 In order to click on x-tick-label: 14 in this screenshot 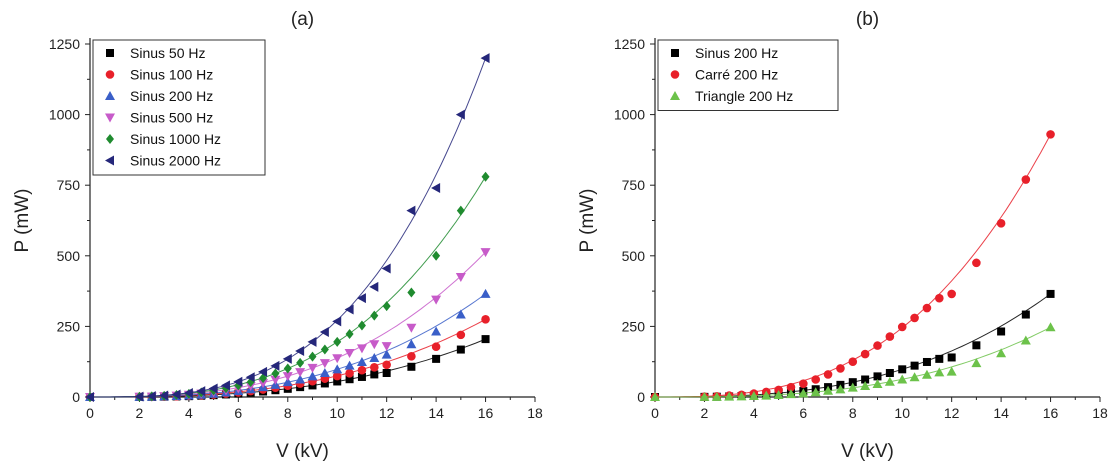, I will do `click(436, 413)`.